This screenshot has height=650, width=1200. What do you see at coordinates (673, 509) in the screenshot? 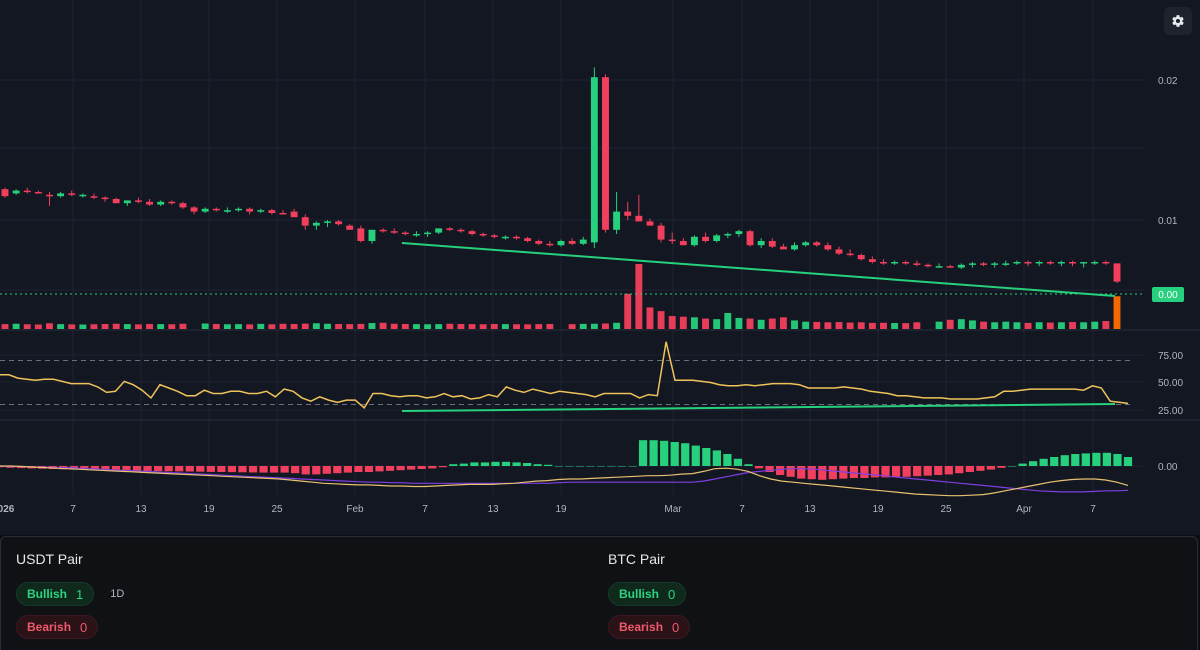
I see `time-tick-label: Mar` at bounding box center [673, 509].